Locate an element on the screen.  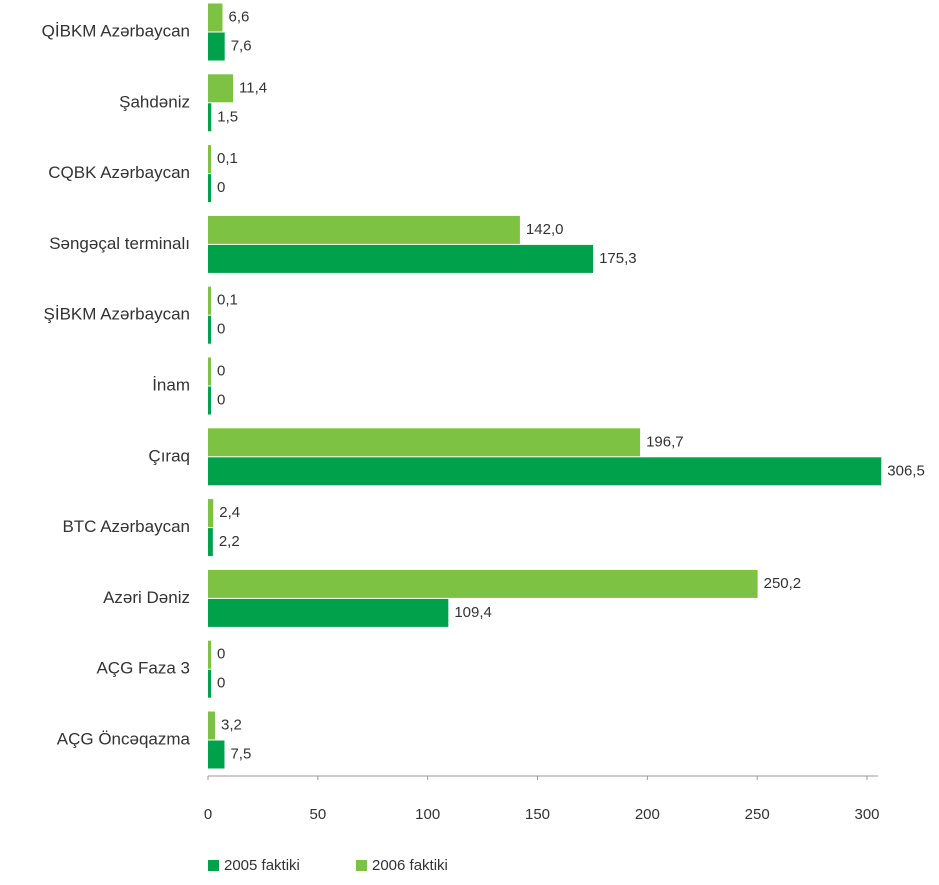
category-label: CQBK Azərbaycan is located at coordinates (119, 172).